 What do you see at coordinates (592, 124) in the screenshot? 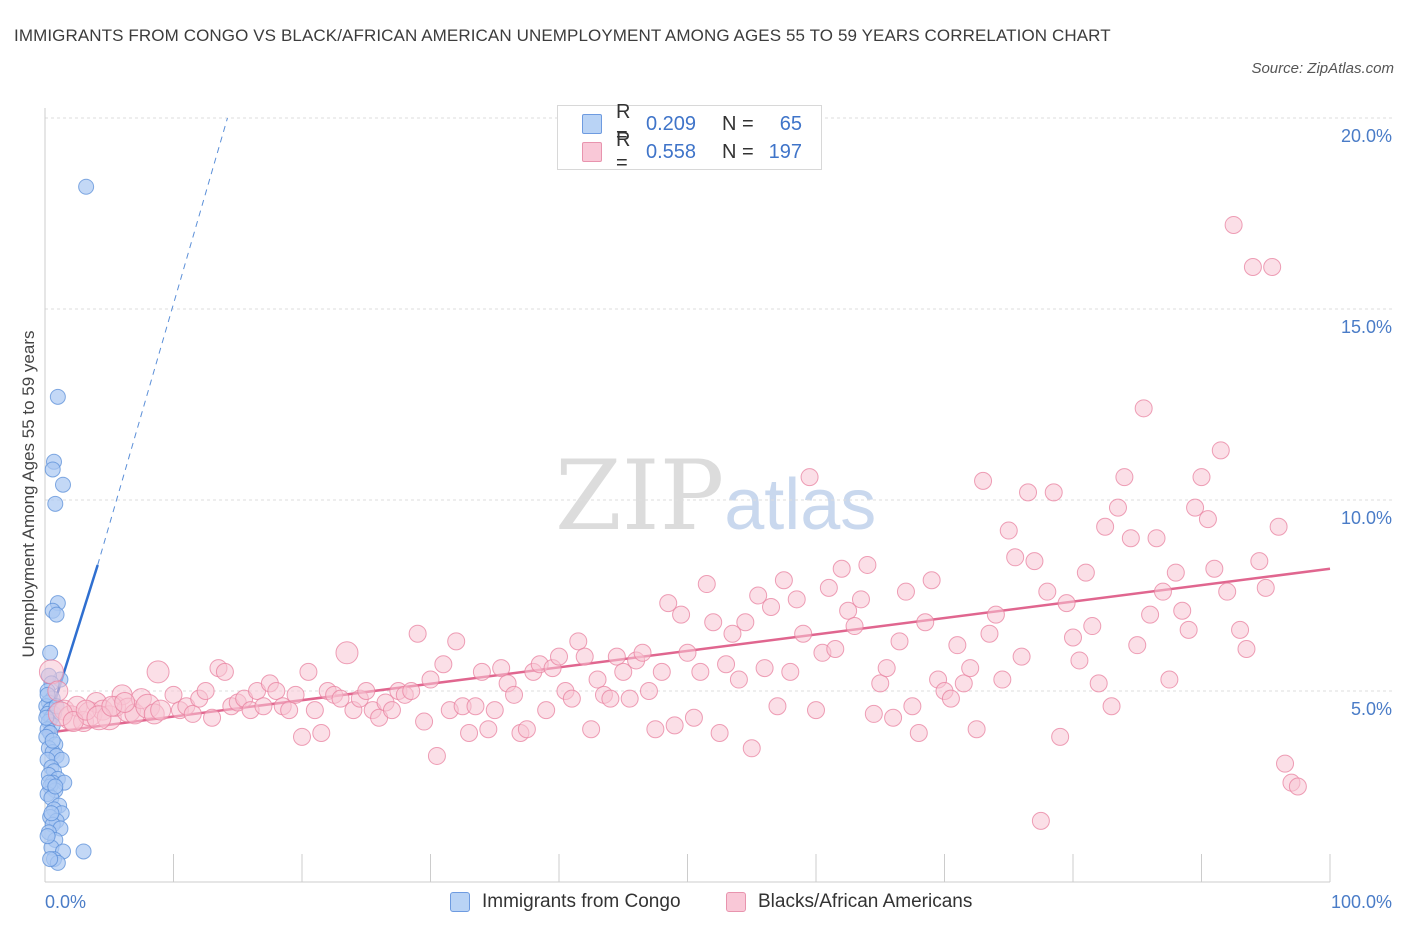
I see `legend-swatch-congo` at bounding box center [592, 124].